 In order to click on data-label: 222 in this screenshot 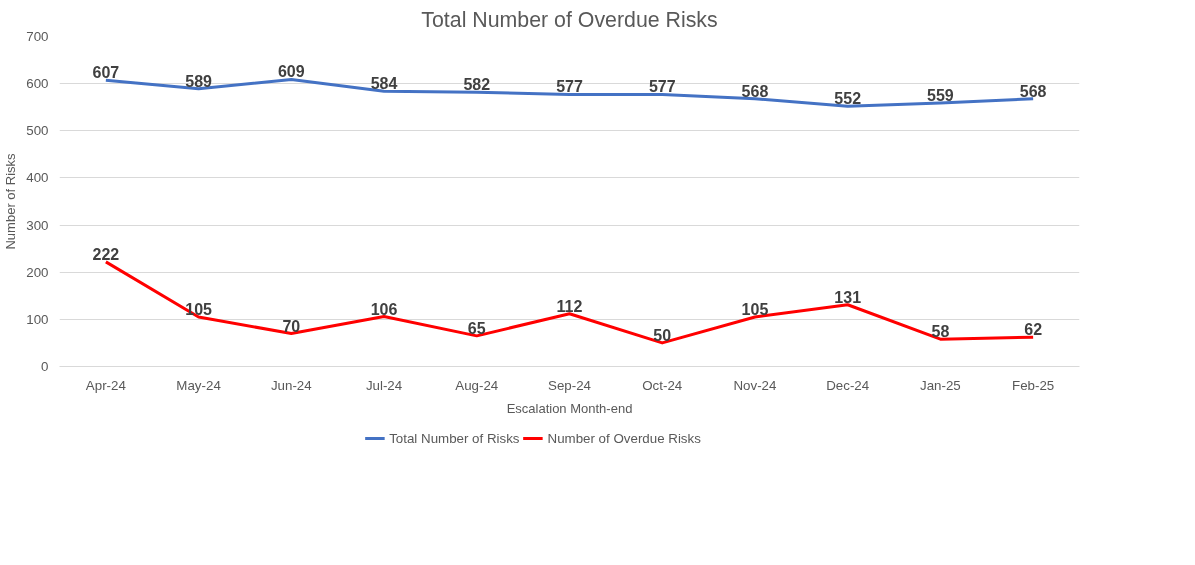, I will do `click(106, 254)`.